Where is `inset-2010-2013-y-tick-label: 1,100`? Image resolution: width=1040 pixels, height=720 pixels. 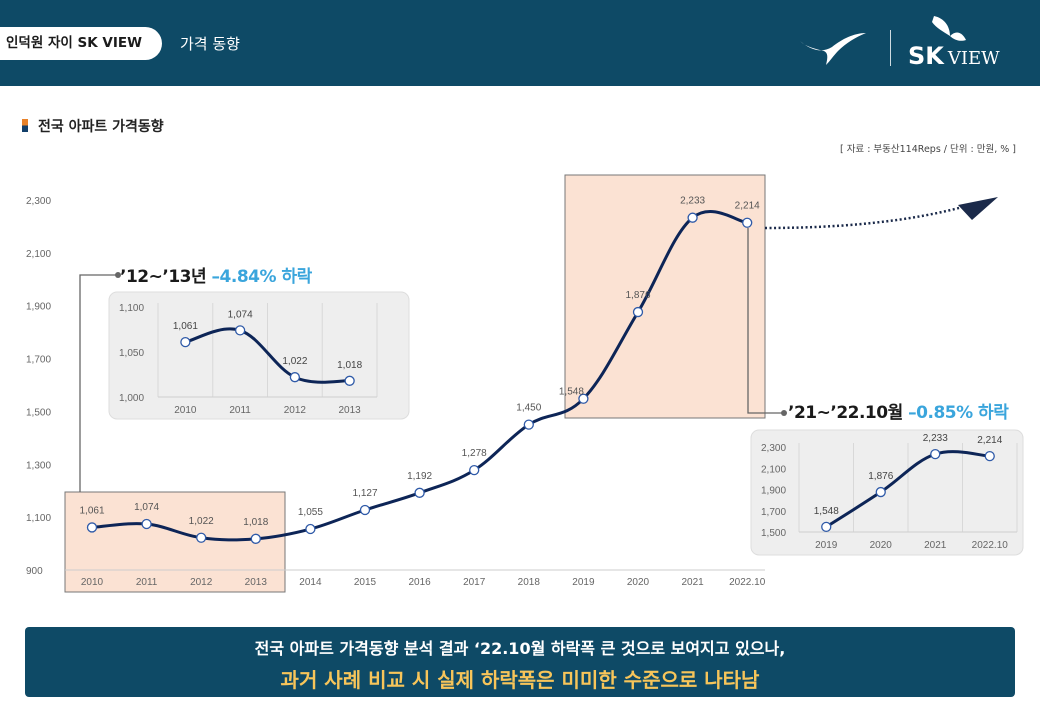 inset-2010-2013-y-tick-label: 1,100 is located at coordinates (131, 308).